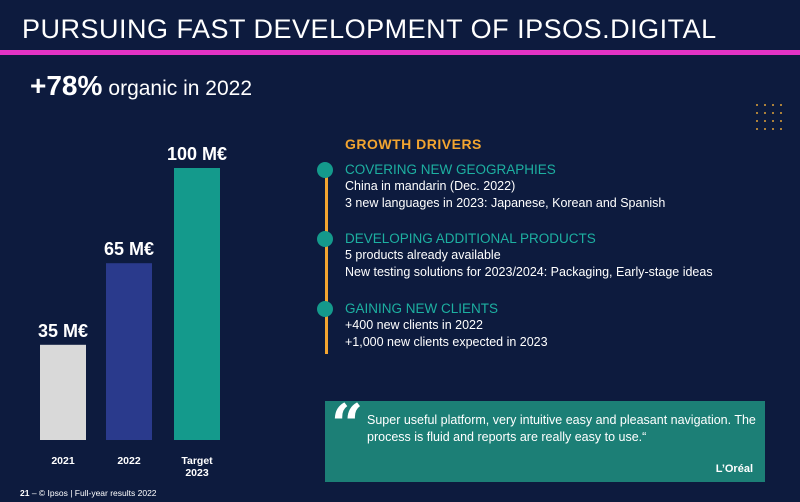  Describe the element at coordinates (414, 325) in the screenshot. I see `driver-detail: +400 new clients in 2022` at that location.